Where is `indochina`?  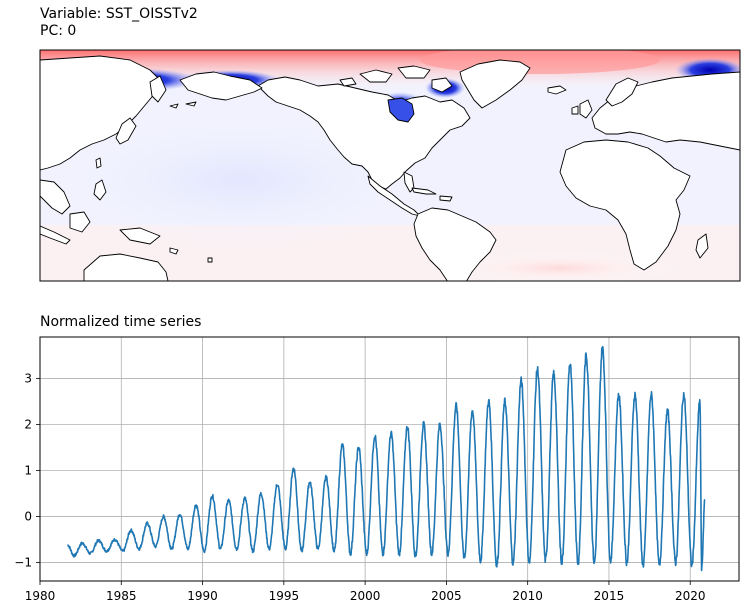
indochina is located at coordinates (55, 197).